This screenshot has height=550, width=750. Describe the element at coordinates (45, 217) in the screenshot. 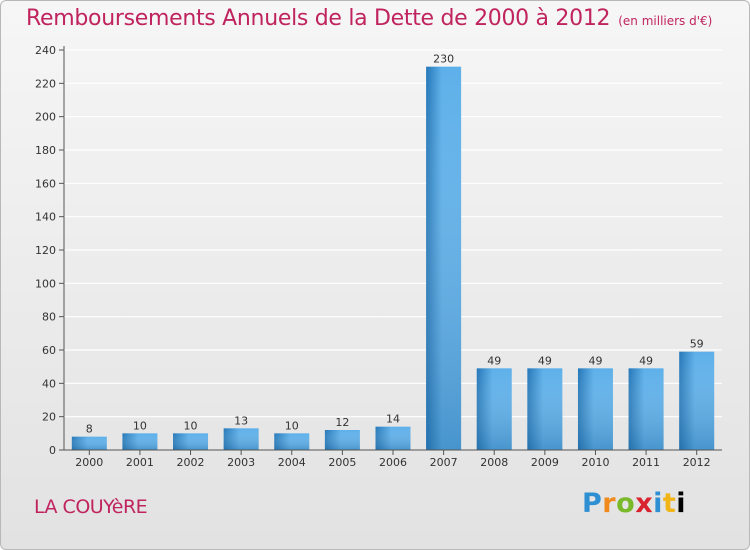

I see `y-tick-label: 140` at that location.